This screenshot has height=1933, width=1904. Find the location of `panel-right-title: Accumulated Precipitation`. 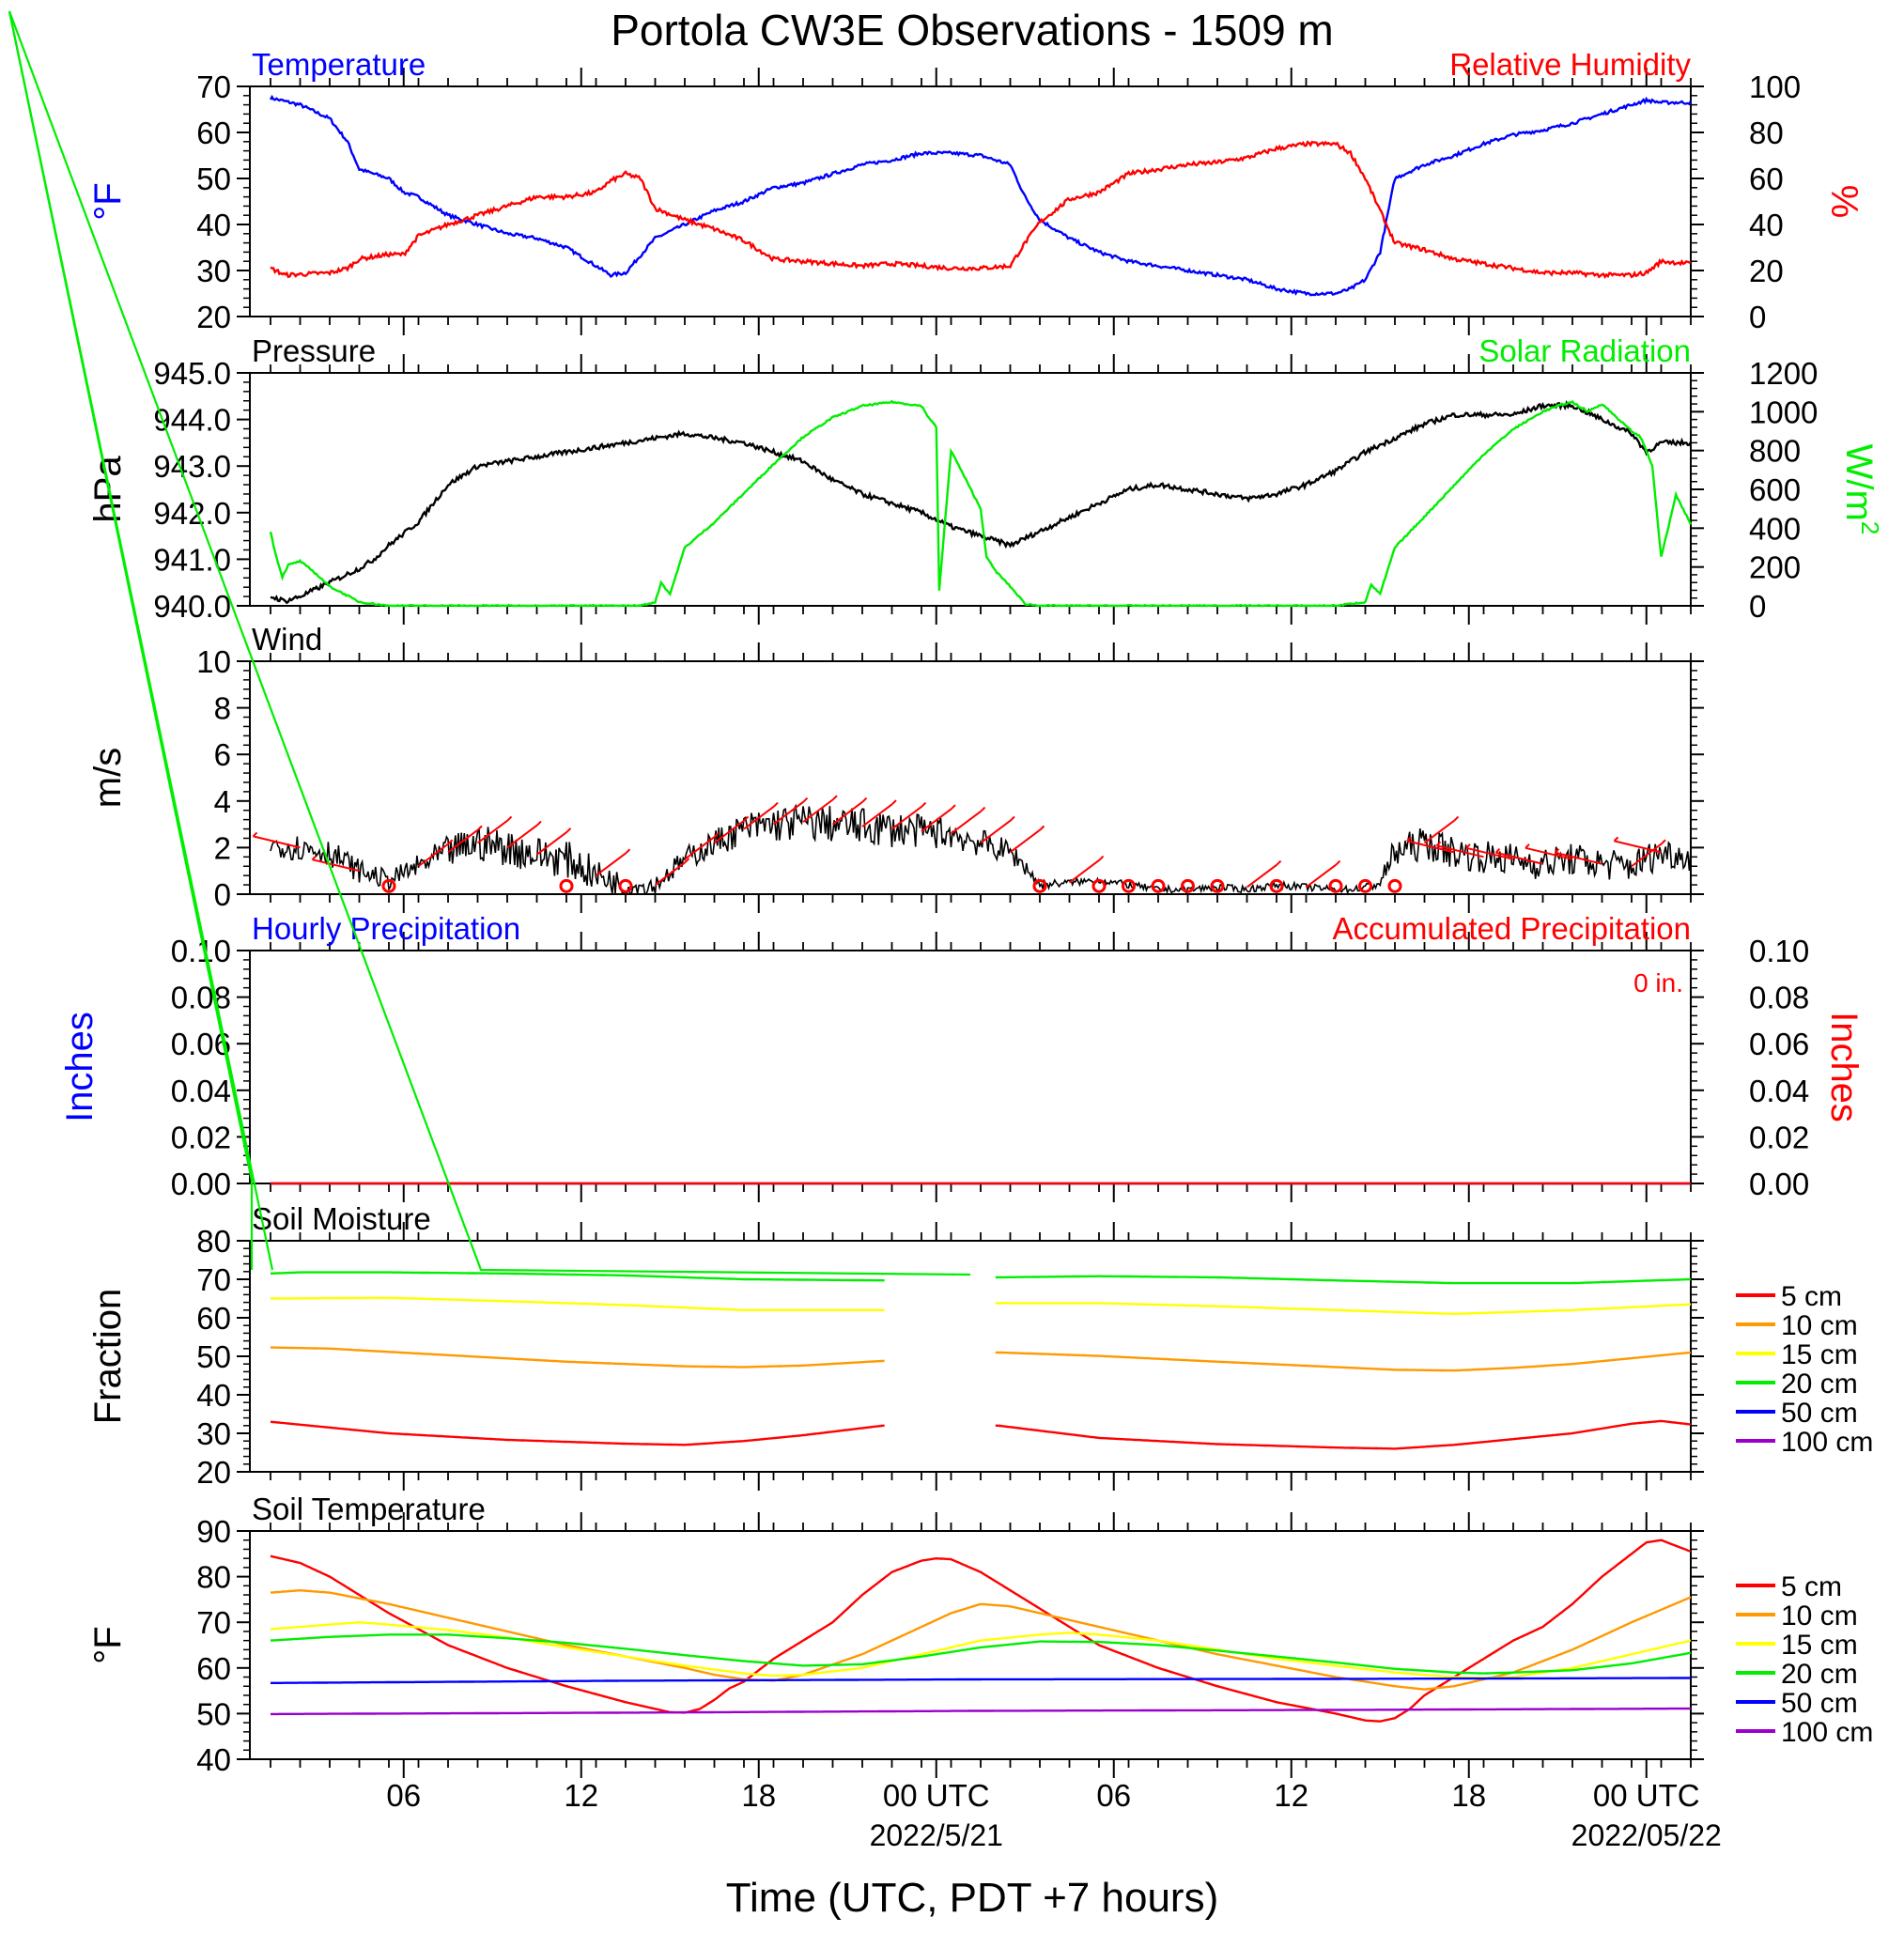

panel-right-title: Accumulated Precipitation is located at coordinates (1511, 928).